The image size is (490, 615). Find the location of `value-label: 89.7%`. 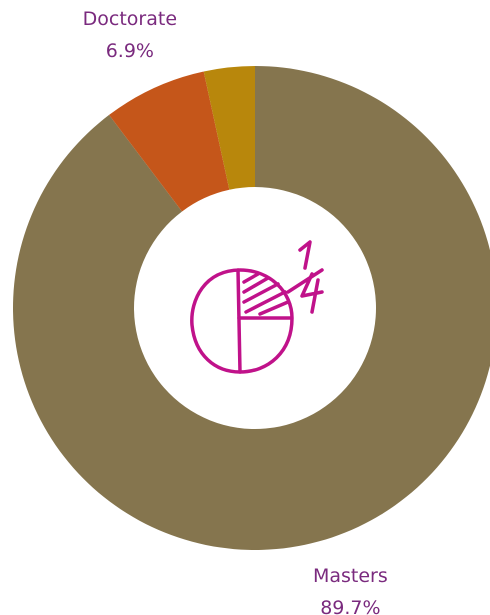

value-label: 89.7% is located at coordinates (350, 606).